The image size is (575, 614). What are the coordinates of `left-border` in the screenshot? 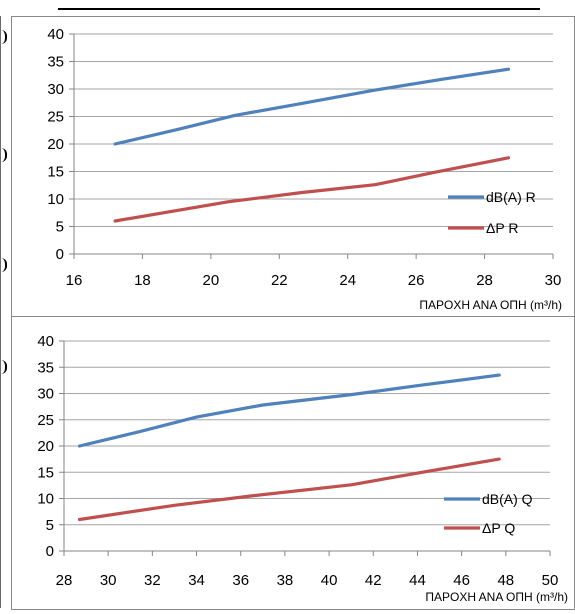 It's located at (0, 312).